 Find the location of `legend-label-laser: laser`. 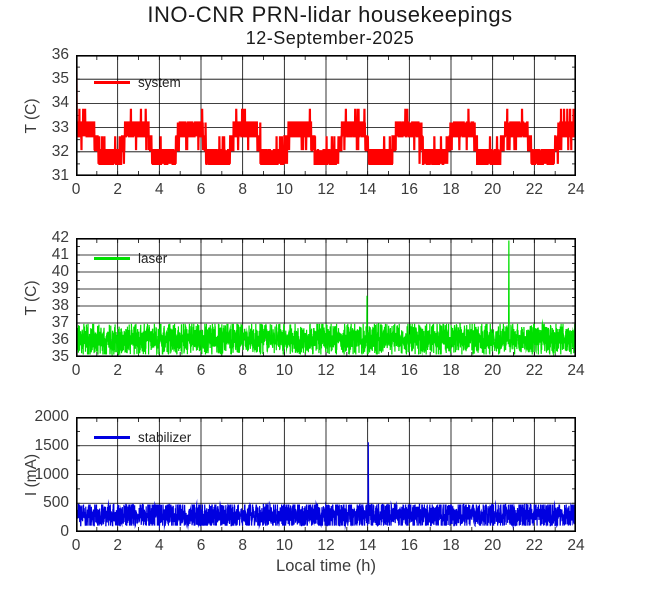

legend-label-laser: laser is located at coordinates (153, 258).